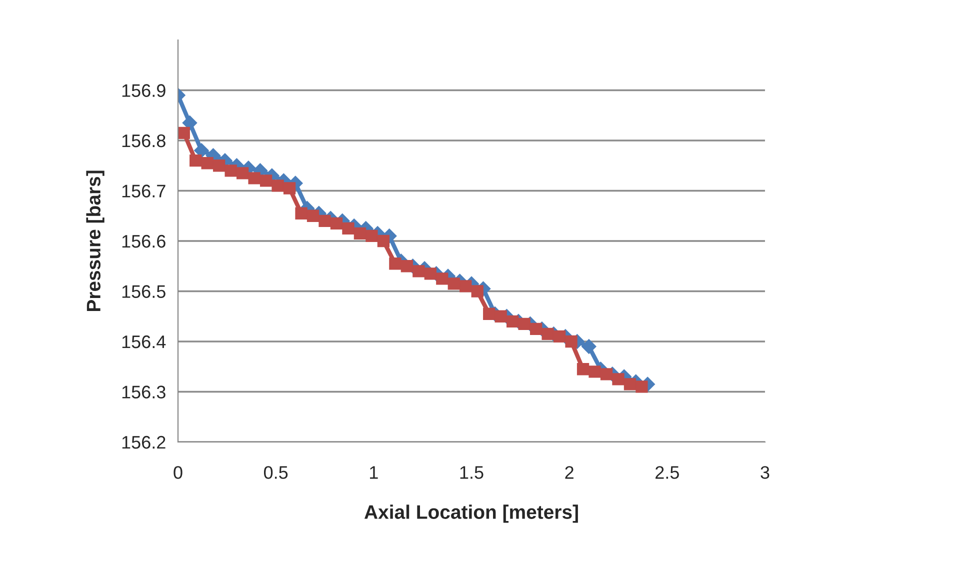  I want to click on x-tick-label: 2, so click(569, 472).